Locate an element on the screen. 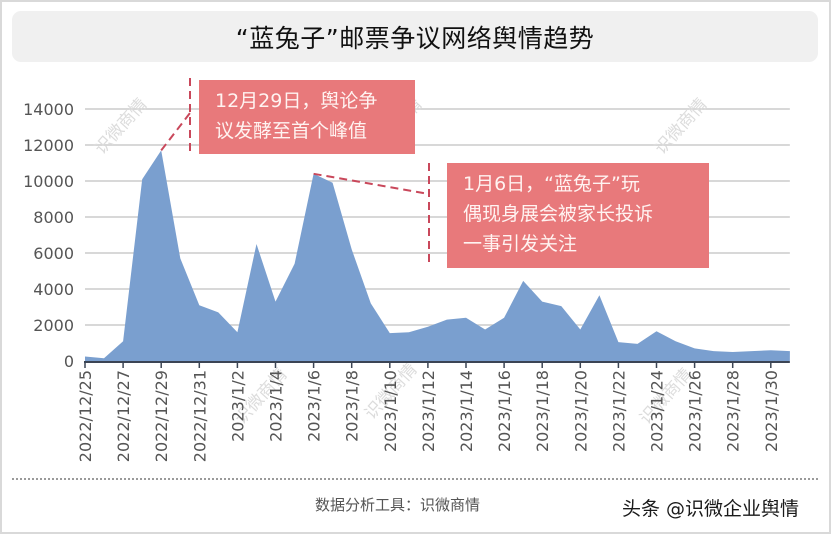 This screenshot has width=831, height=534. y-tick-label: 2000 is located at coordinates (53, 325).